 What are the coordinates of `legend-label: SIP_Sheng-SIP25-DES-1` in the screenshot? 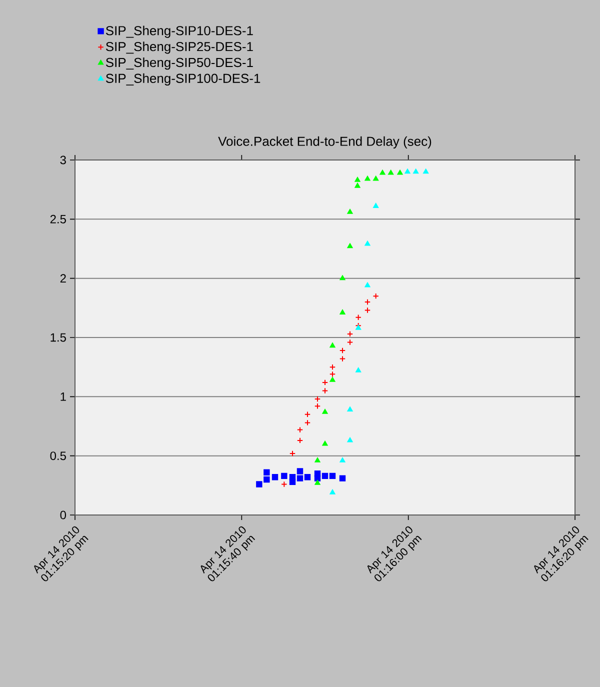 It's located at (179, 48).